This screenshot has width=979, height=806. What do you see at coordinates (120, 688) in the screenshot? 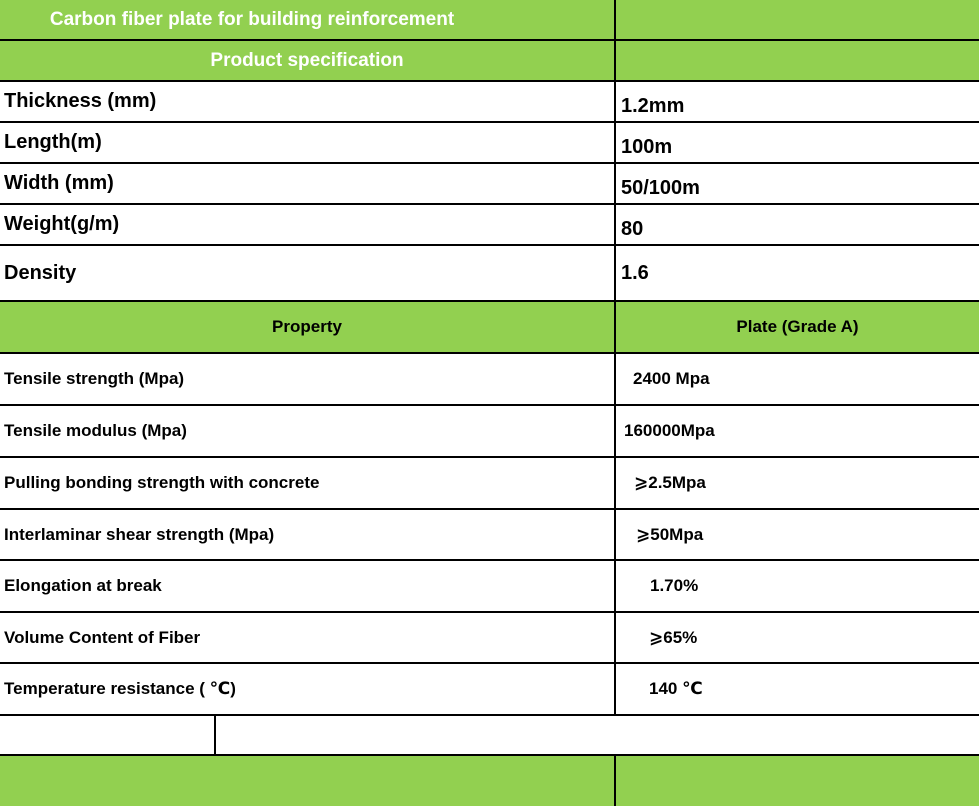
I see `property-name: Temperature resistance ( ℃)` at bounding box center [120, 688].